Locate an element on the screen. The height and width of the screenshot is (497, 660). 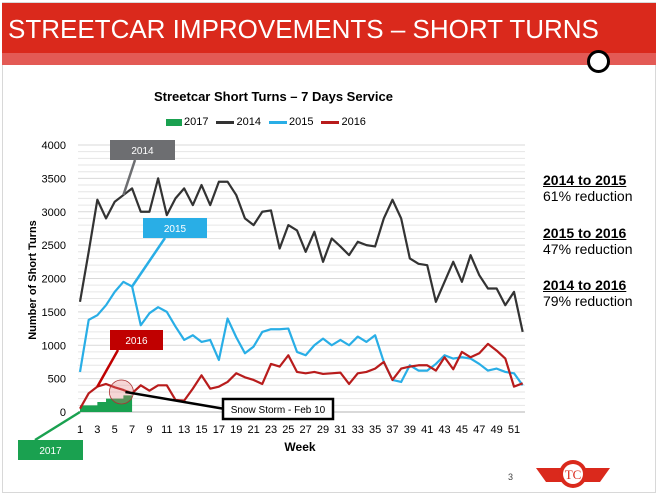
note-2015-2016: 2015 to 2016 47% reduction is located at coordinates (588, 241).